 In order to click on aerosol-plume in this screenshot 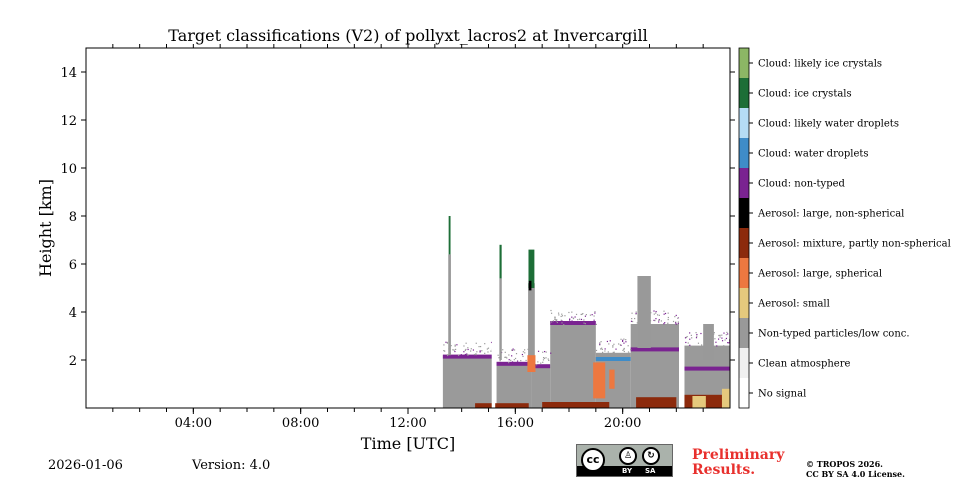, I will do `click(599, 380)`.